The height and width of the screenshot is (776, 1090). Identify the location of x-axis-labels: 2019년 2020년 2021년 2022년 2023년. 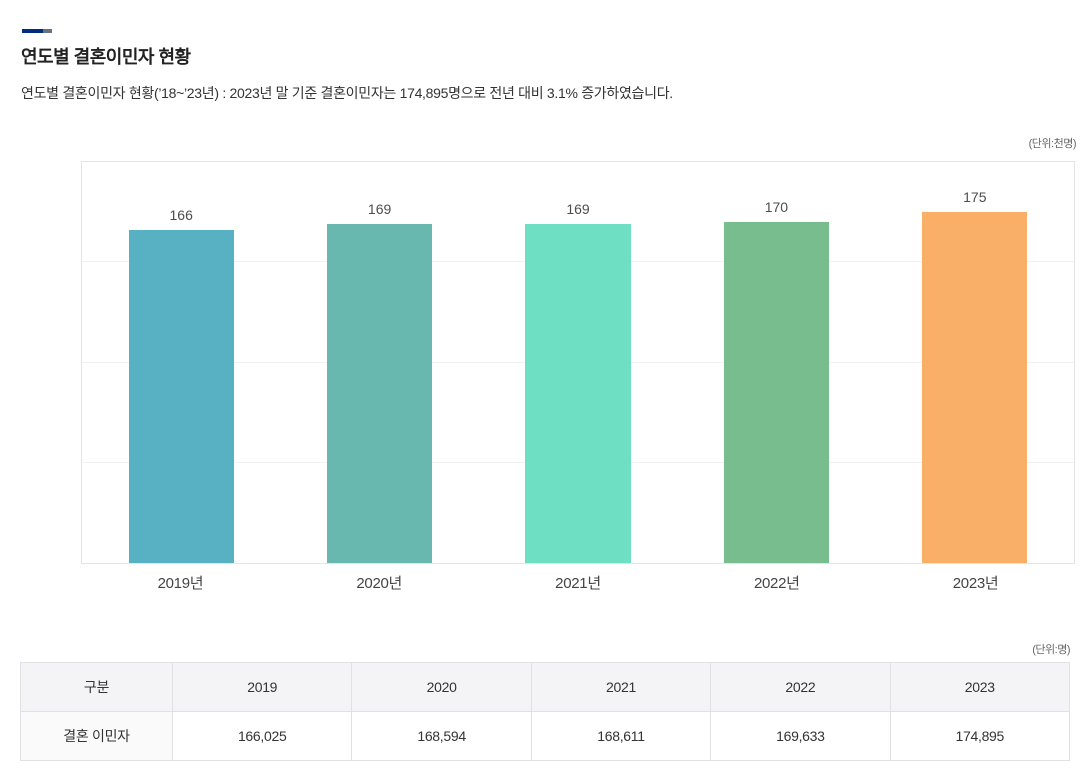
(578, 582).